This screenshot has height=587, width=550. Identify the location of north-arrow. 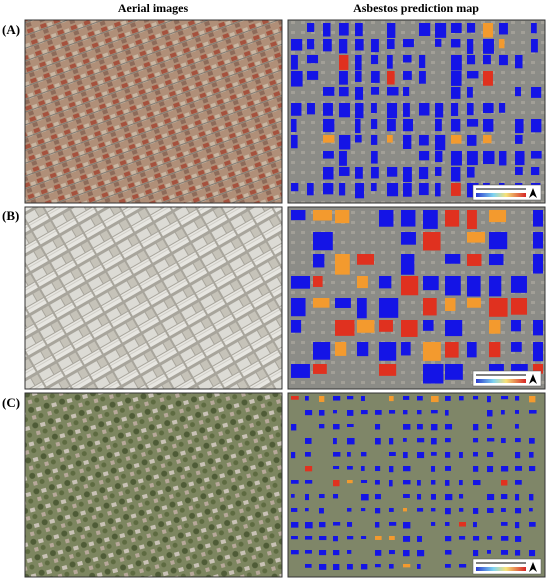
(533, 379).